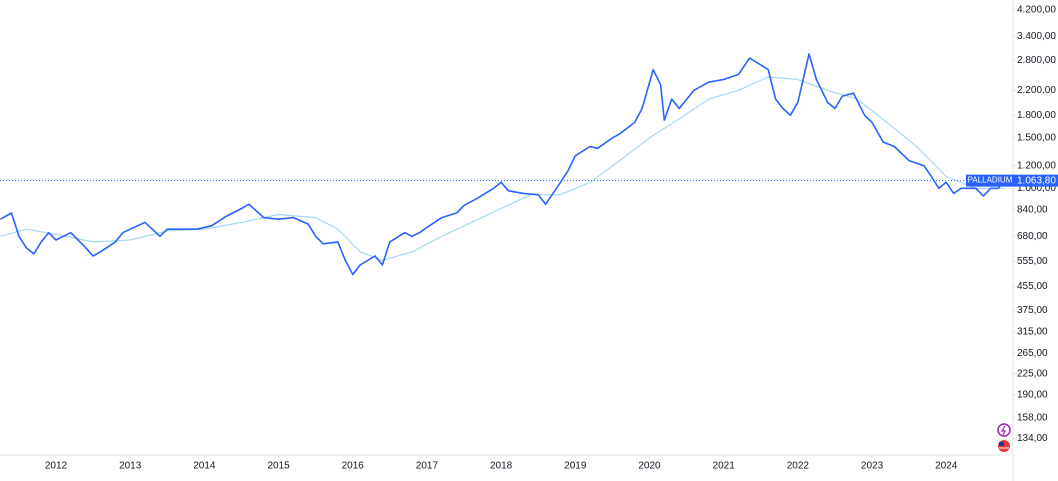 Image resolution: width=1058 pixels, height=481 pixels. Describe the element at coordinates (1032, 310) in the screenshot. I see `y-tick-label: 375,00` at that location.